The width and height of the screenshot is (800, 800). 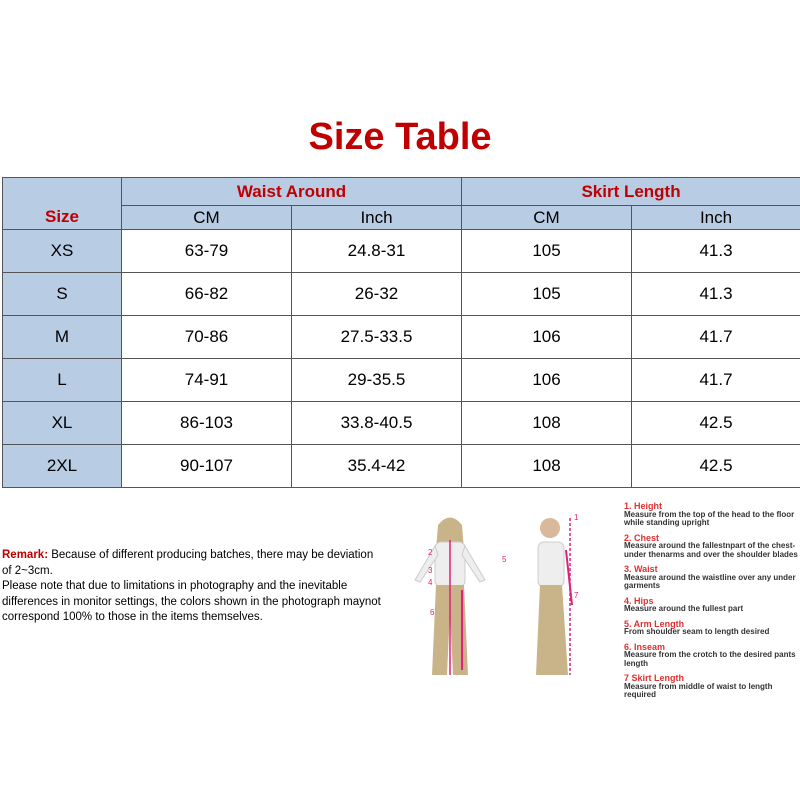 What do you see at coordinates (645, 646) in the screenshot?
I see `guide-heading: 6. Inseam` at bounding box center [645, 646].